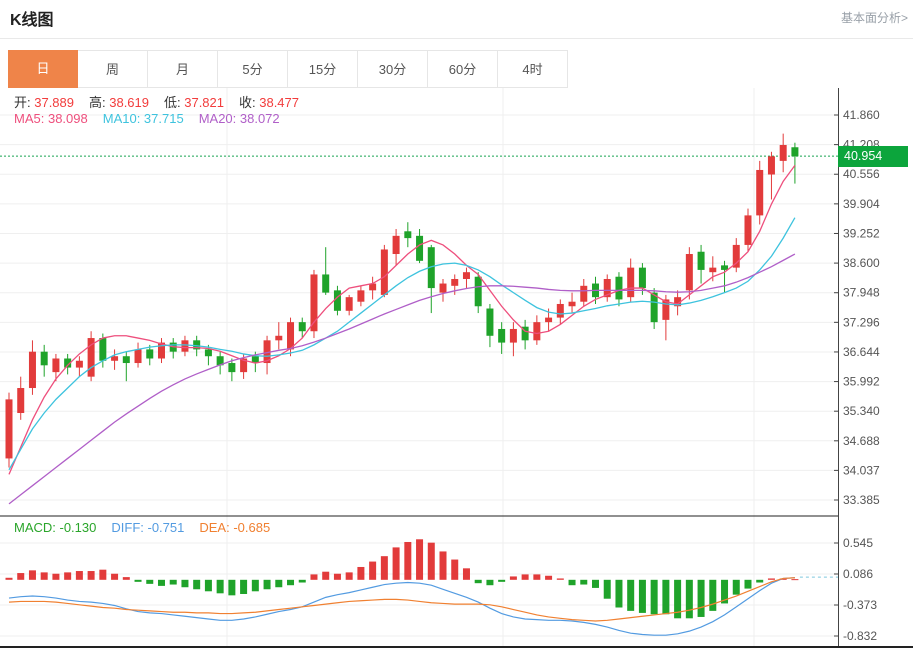 This screenshot has height=649, width=913. I want to click on y-axis-tick-label: 0.545, so click(858, 543).